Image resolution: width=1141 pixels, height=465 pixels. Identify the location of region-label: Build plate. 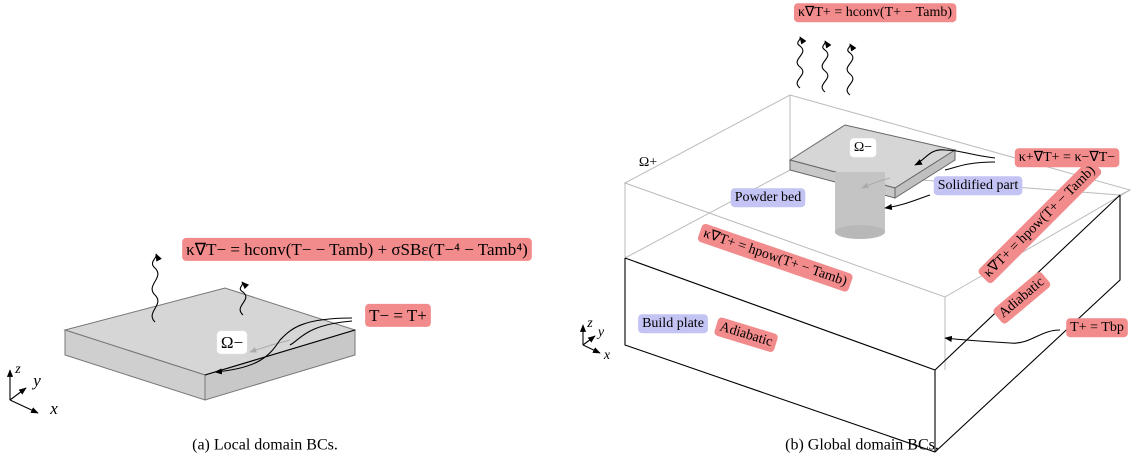
(673, 323).